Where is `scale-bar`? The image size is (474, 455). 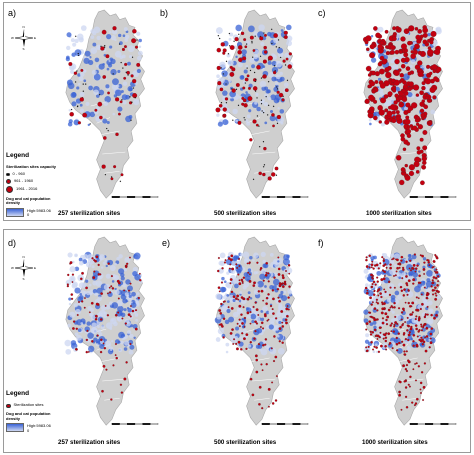
scale-bar is located at coordinates (433, 197).